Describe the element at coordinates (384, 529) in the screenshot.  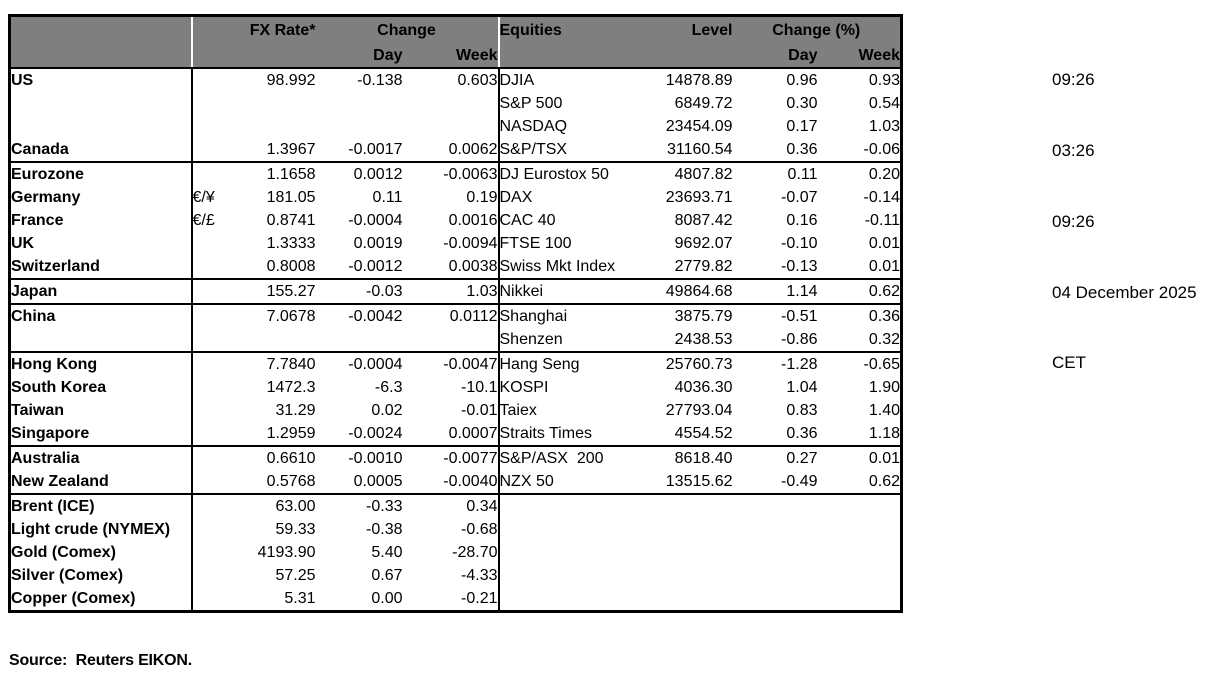
I see `fx-day-change-value: -0.38` at that location.